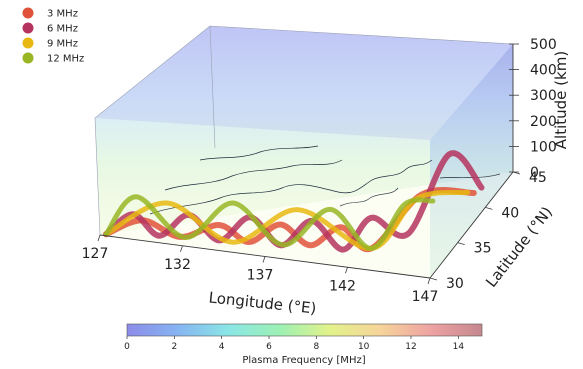  I want to click on z-tick-label: 0, so click(534, 173).